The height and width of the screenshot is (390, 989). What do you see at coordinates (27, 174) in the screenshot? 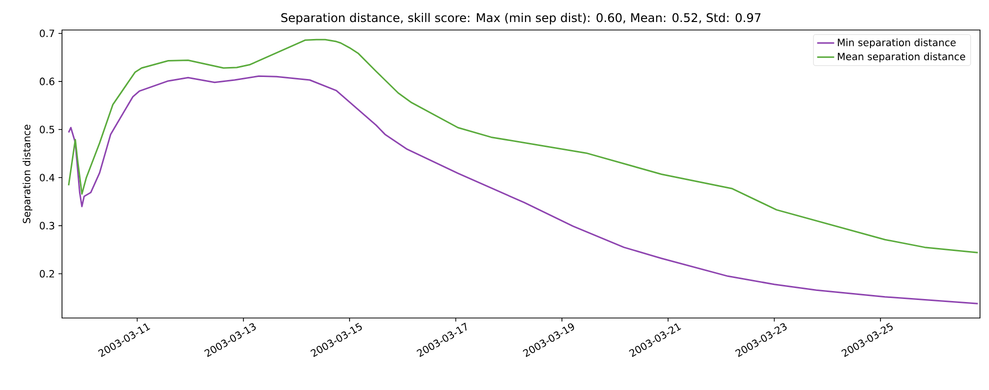
I see `y-axis-title: Separation distance` at bounding box center [27, 174].